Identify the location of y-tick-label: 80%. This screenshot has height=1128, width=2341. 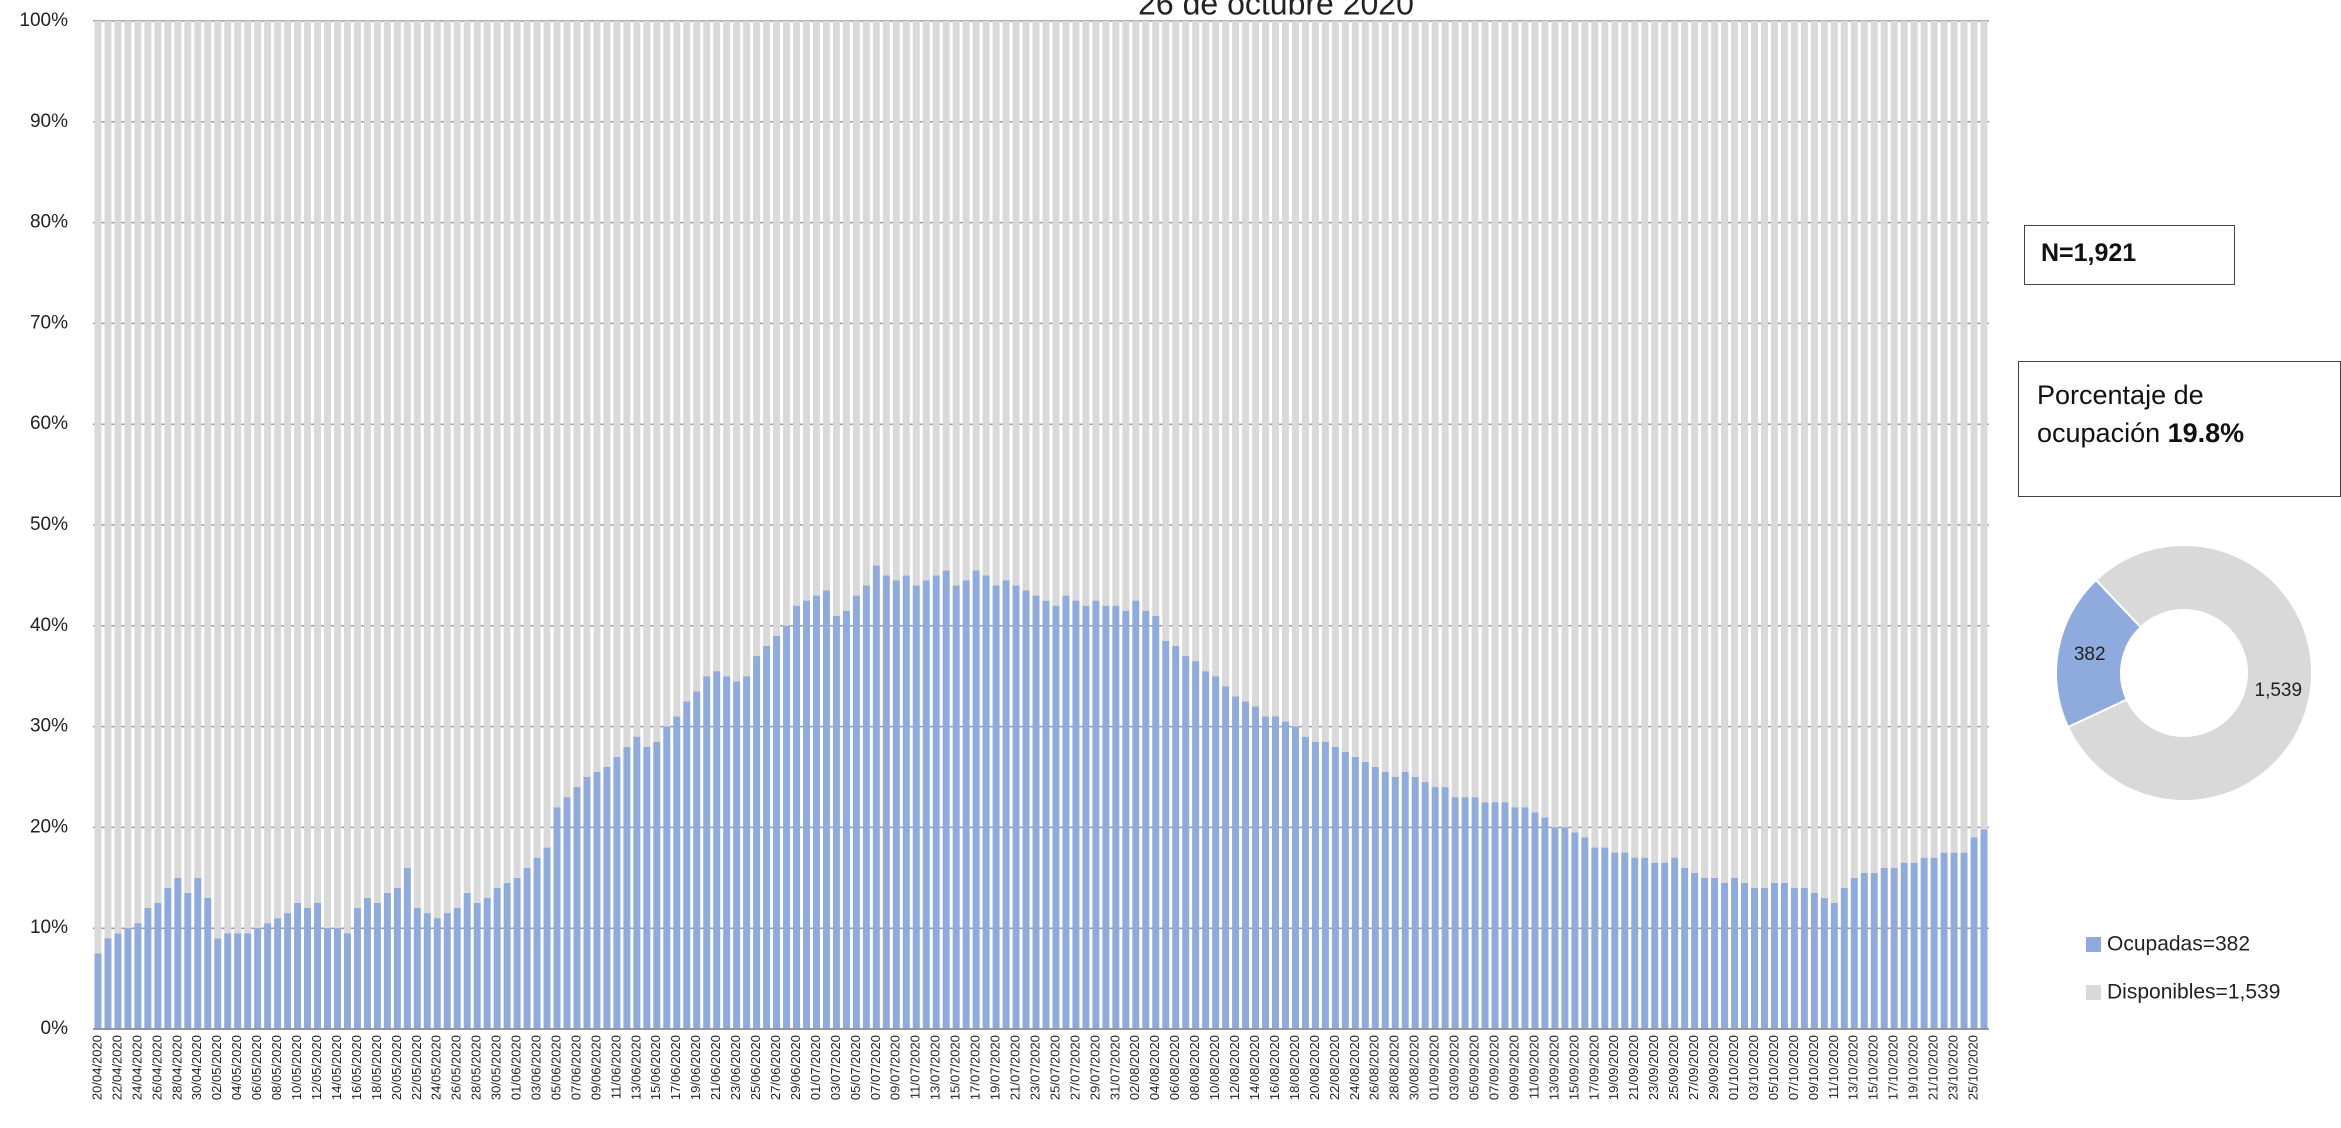
(49, 222).